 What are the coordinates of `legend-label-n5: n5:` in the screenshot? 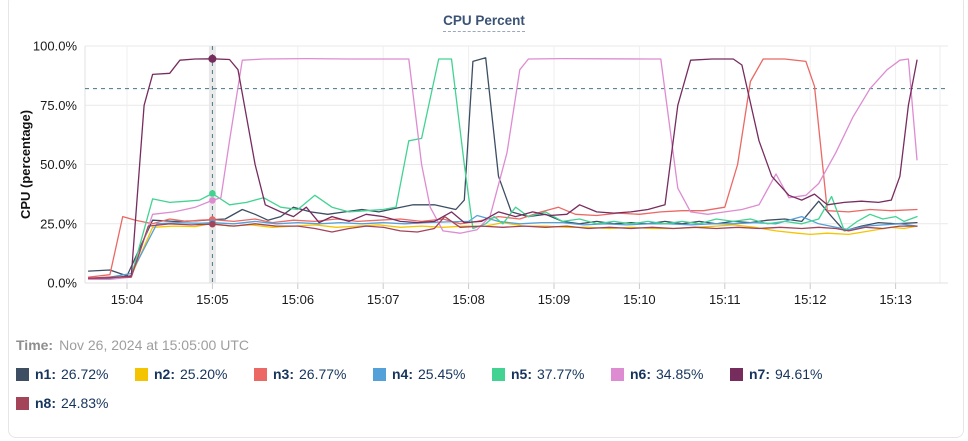 It's located at (521, 374).